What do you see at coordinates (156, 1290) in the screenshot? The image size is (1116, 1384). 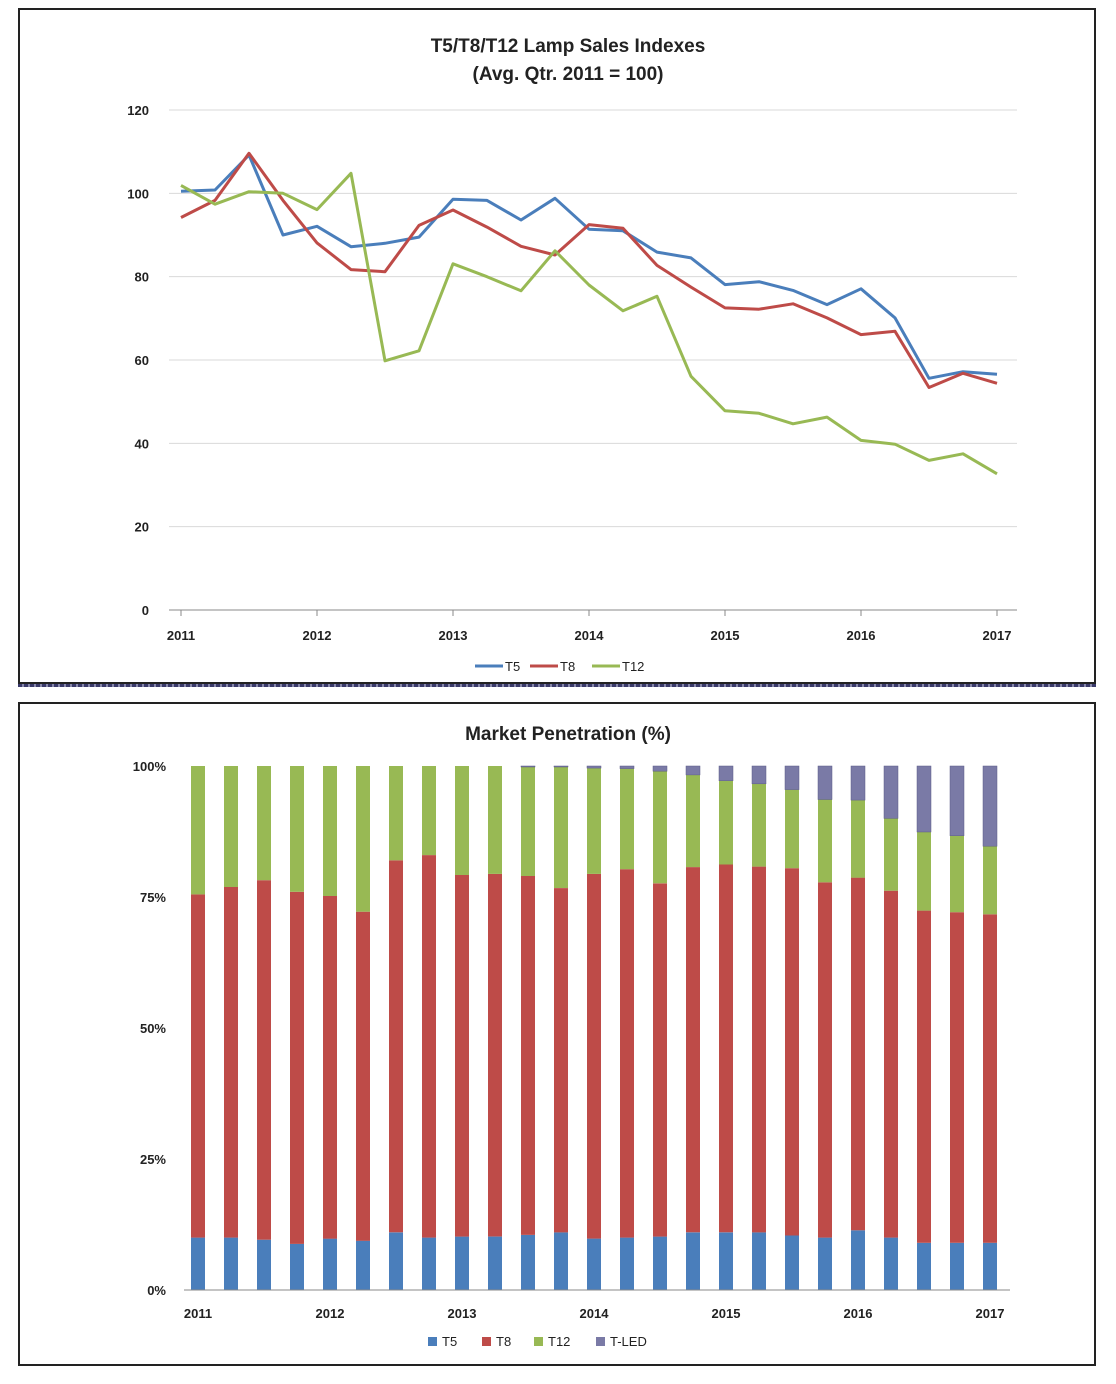 I see `y-tick-label: 0%` at bounding box center [156, 1290].